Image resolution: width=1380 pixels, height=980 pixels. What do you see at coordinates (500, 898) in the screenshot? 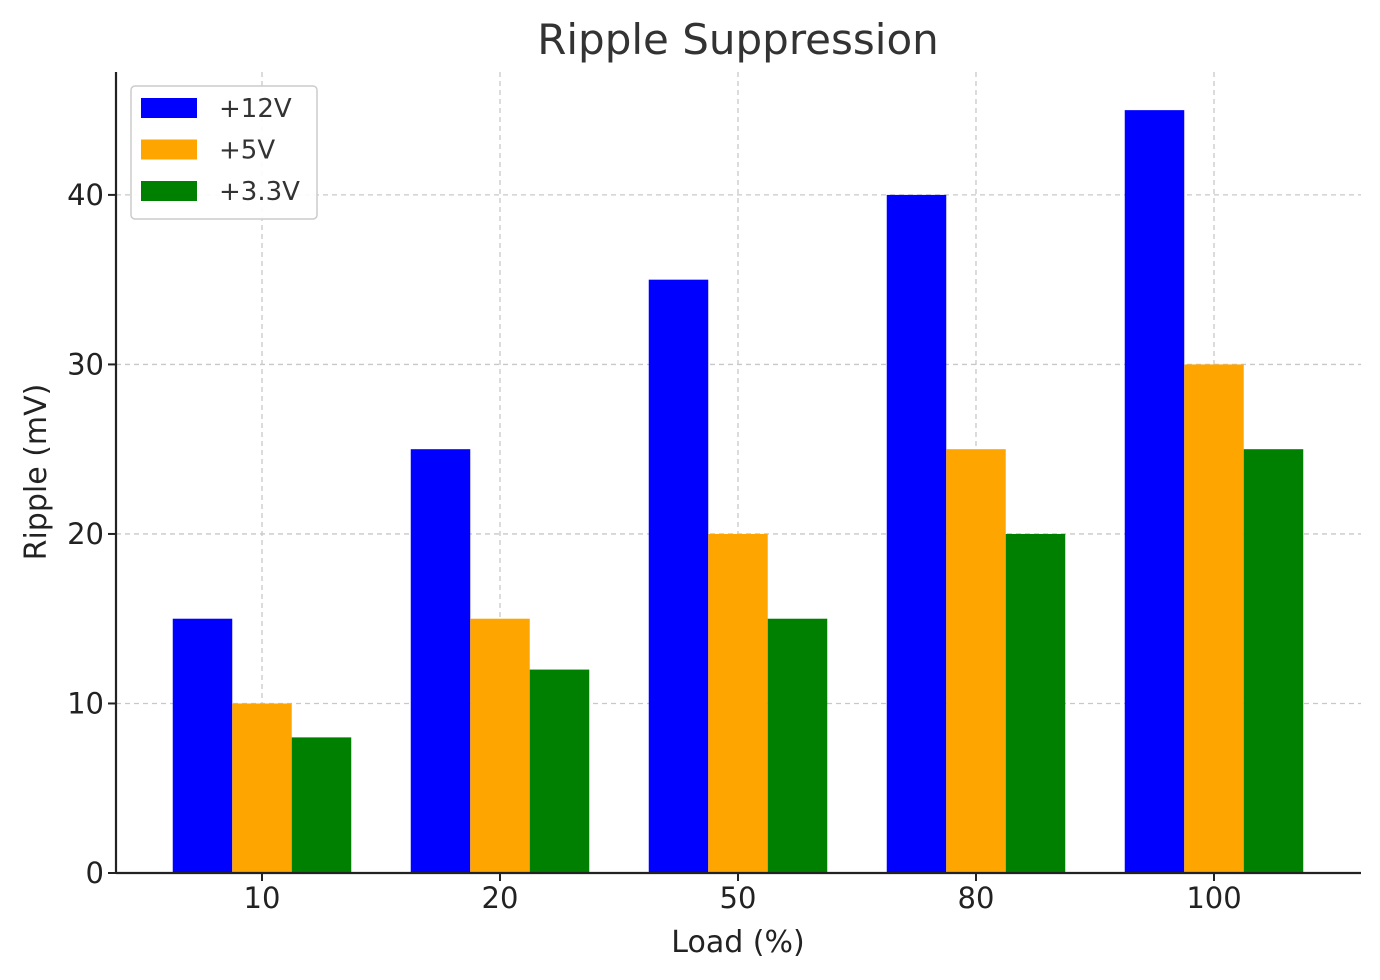
I see `x-tick-label: 20` at bounding box center [500, 898].